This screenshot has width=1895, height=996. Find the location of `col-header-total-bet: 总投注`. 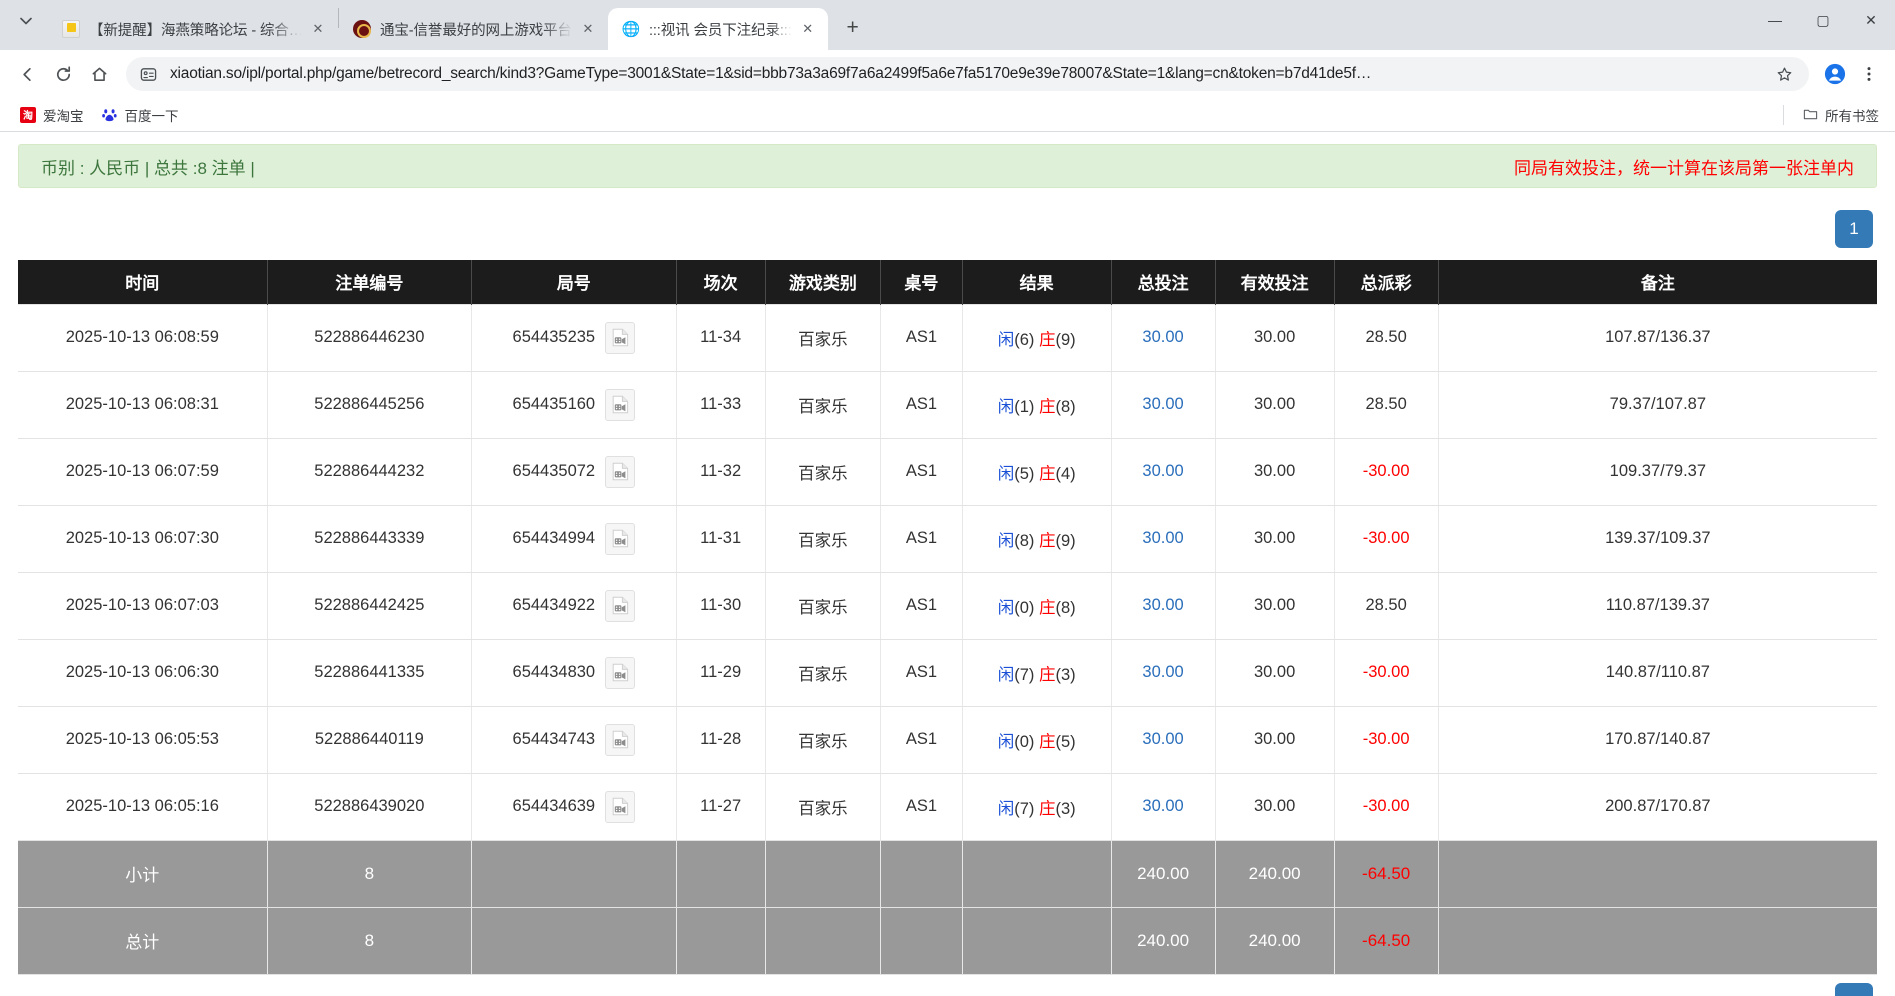

col-header-total-bet: 总投注 is located at coordinates (1163, 282).